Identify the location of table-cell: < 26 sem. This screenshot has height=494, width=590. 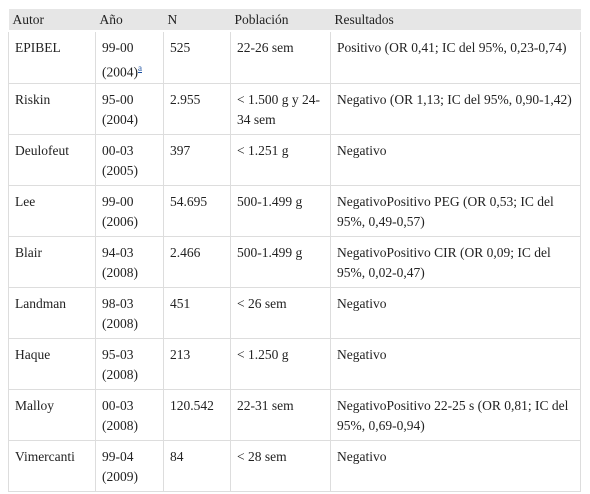
(280, 313).